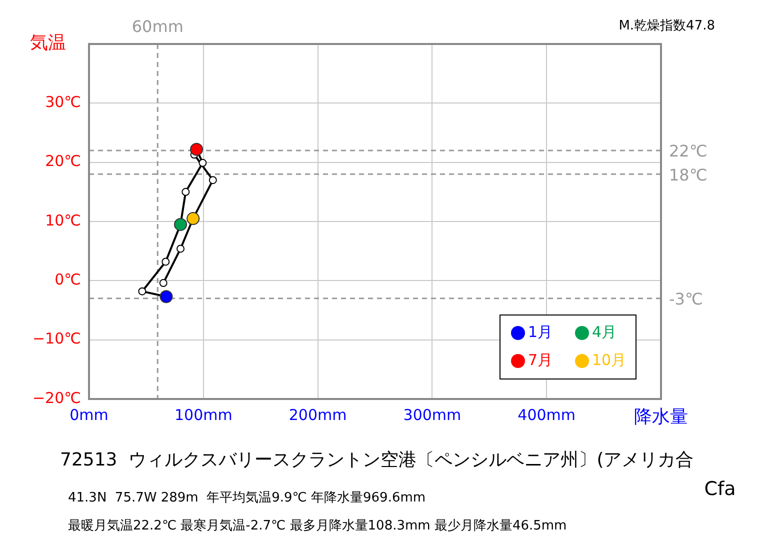 This screenshot has height=545, width=763. I want to click on y-axis-title: 気温, so click(48, 43).